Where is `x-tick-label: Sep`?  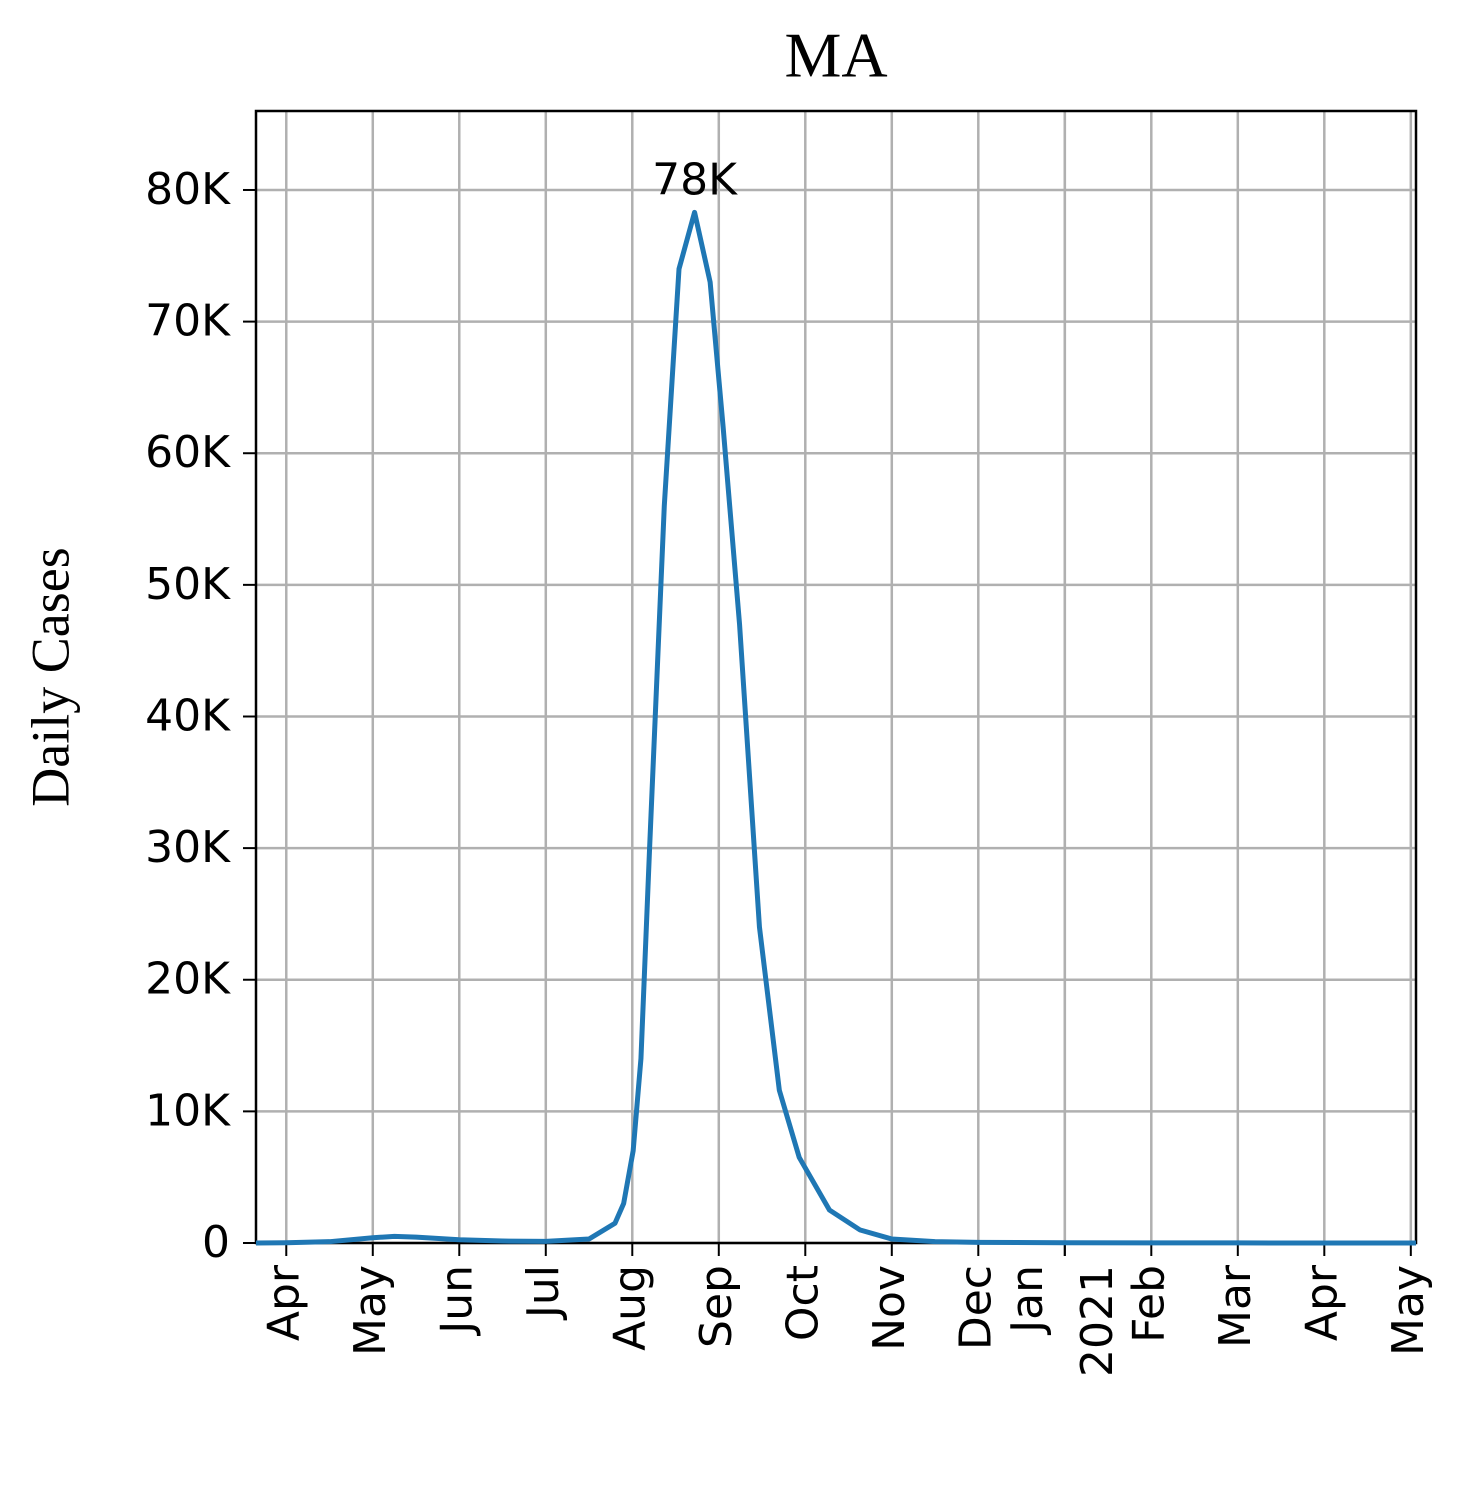
x-tick-label: Sep is located at coordinates (716, 1306).